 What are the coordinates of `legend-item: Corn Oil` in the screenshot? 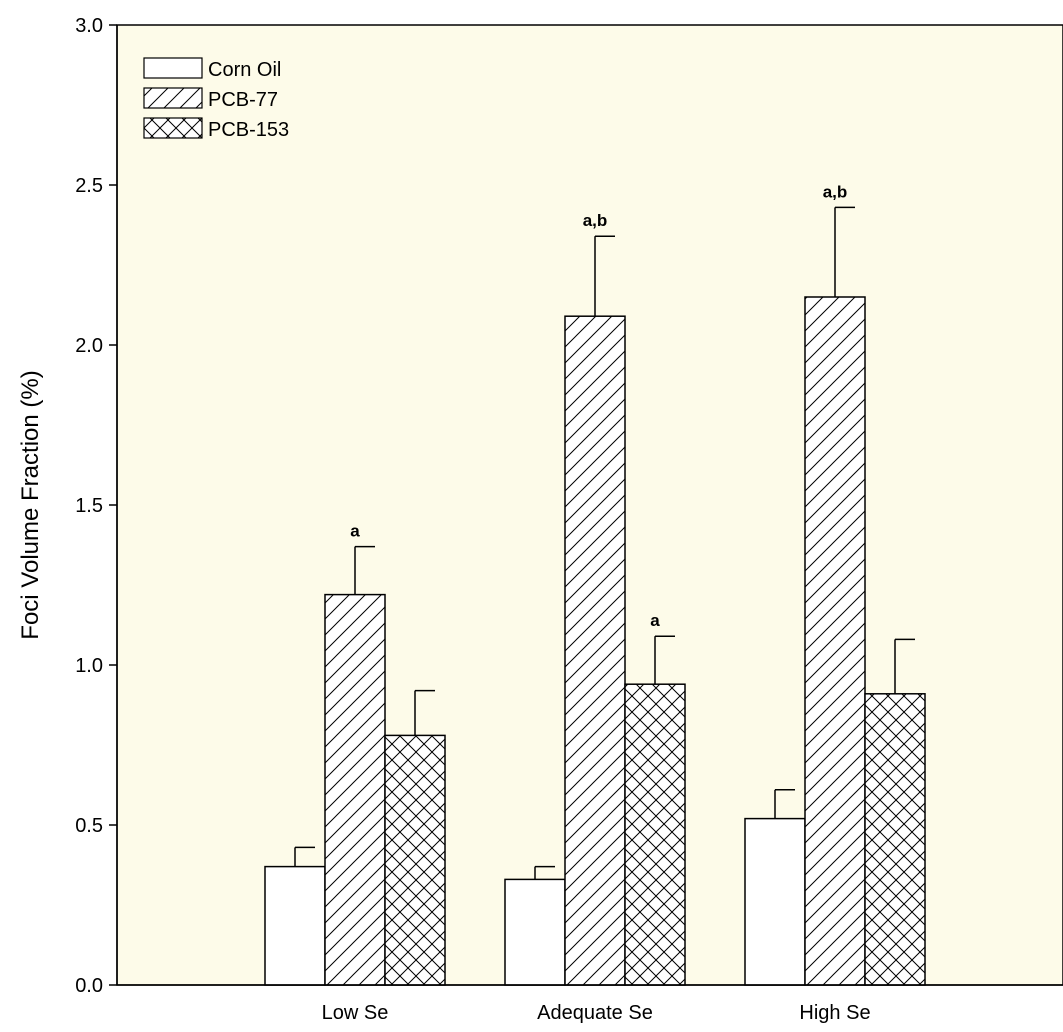 It's located at (212, 69).